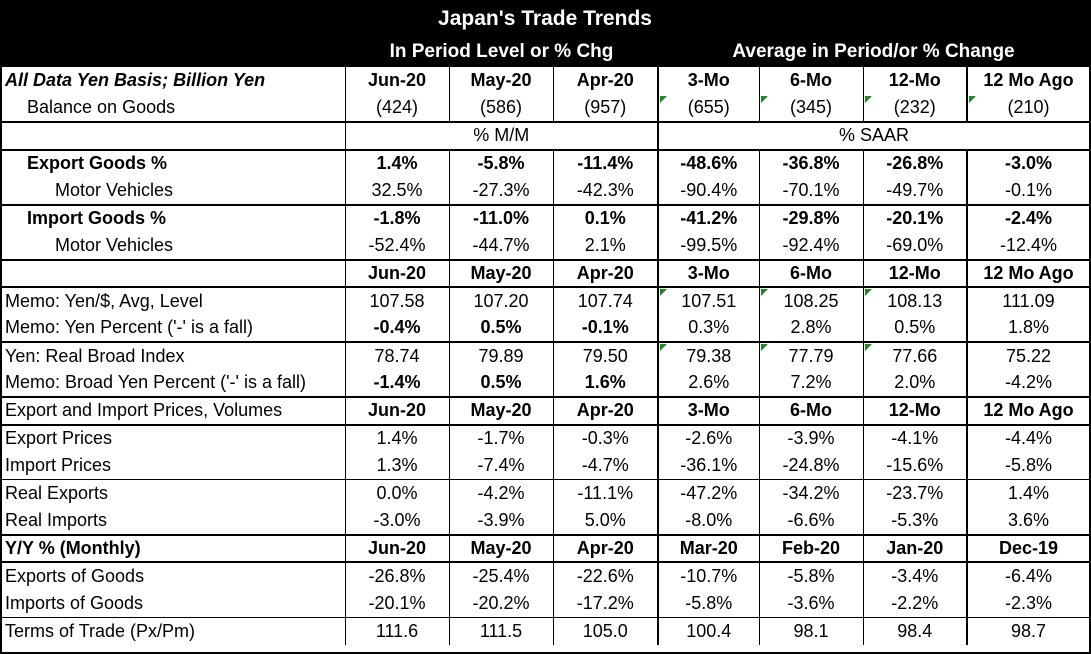 This screenshot has width=1091, height=654. Describe the element at coordinates (1027, 300) in the screenshot. I see `table-cell: 111.09` at that location.